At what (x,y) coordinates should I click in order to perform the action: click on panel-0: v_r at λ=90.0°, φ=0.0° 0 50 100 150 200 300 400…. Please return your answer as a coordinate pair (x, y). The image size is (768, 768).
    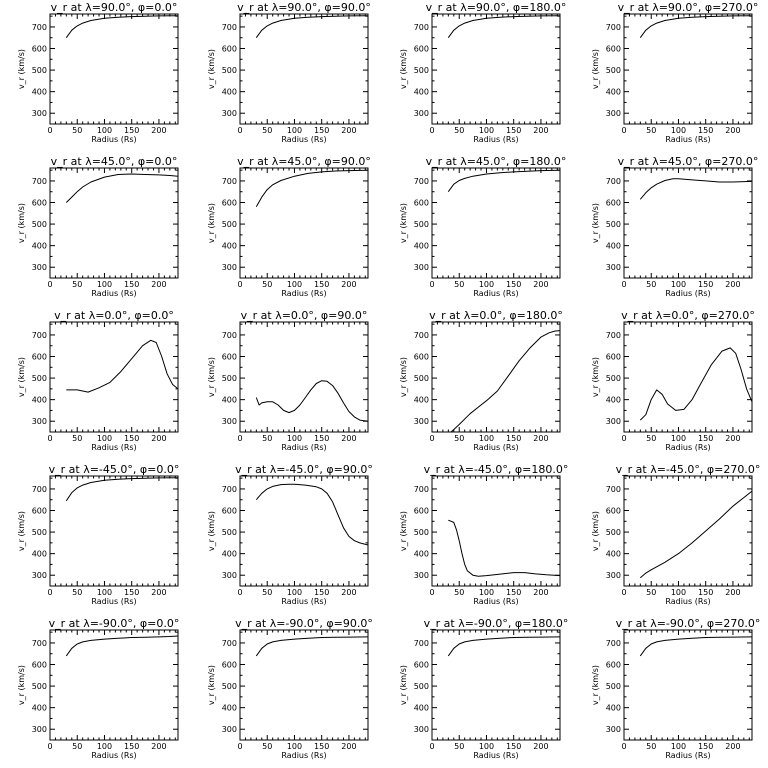
    Looking at the image, I should click on (98, 72).